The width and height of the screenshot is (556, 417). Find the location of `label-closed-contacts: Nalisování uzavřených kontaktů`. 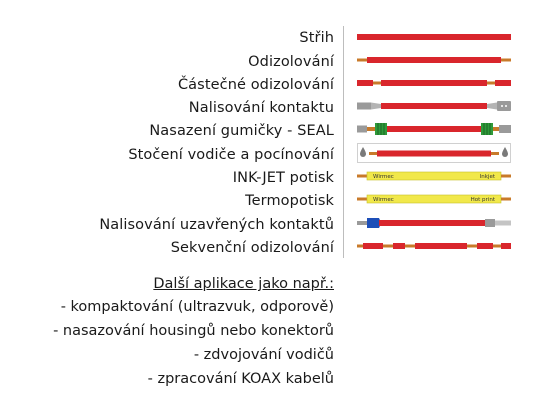

label-closed-contacts: Nalisování uzavřených kontaktů is located at coordinates (216, 225).